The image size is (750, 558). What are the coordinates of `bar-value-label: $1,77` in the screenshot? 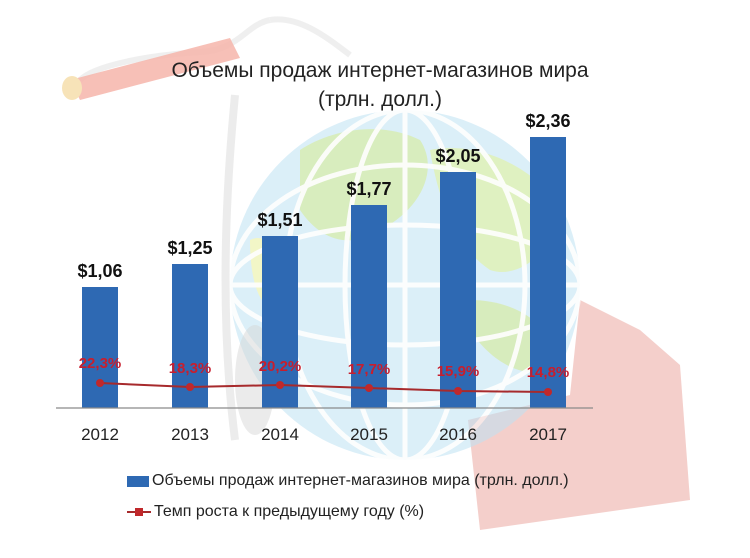 It's located at (369, 189).